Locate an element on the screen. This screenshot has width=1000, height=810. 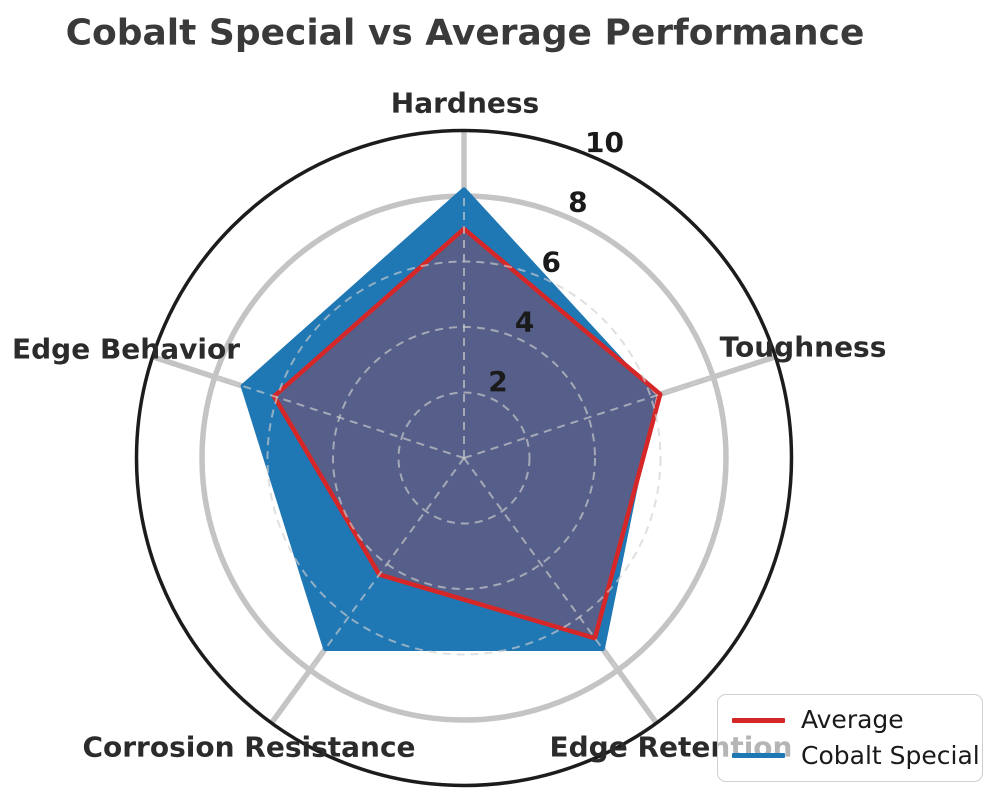
legend: Average Cobalt Special is located at coordinates (850, 738).